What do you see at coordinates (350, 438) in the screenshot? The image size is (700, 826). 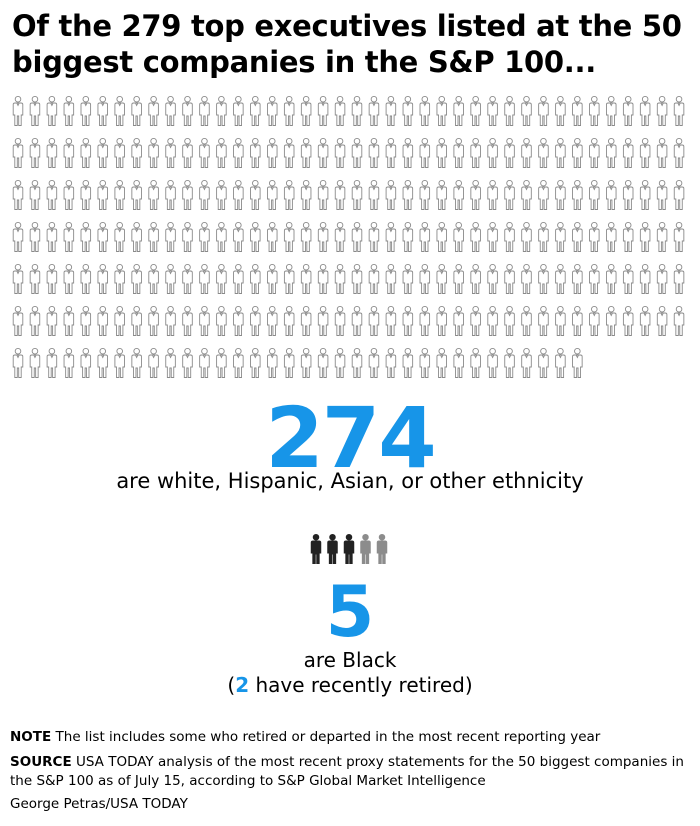 I see `white-other-count: 274` at bounding box center [350, 438].